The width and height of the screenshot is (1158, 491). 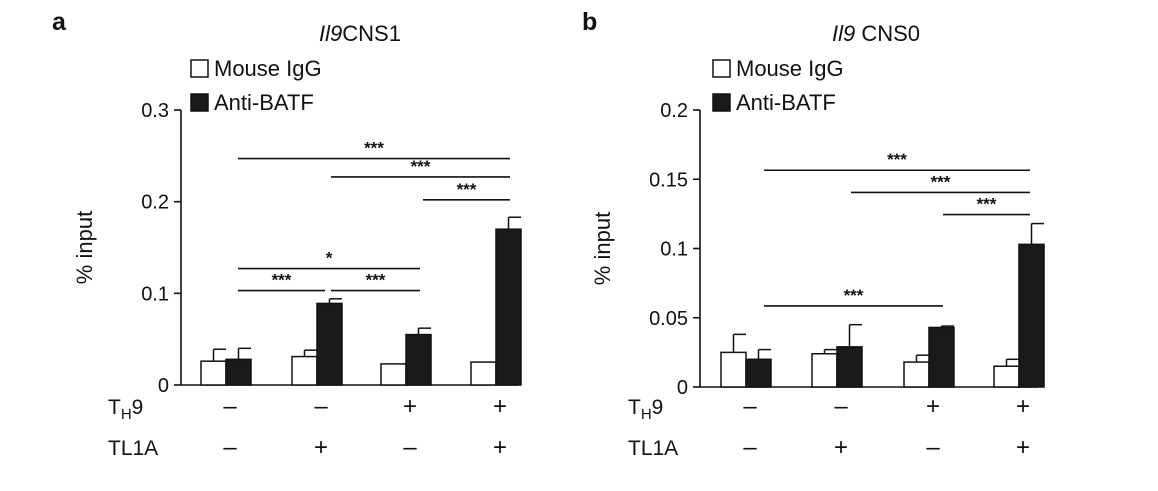 What do you see at coordinates (59, 22) in the screenshot?
I see `panel-letter: a` at bounding box center [59, 22].